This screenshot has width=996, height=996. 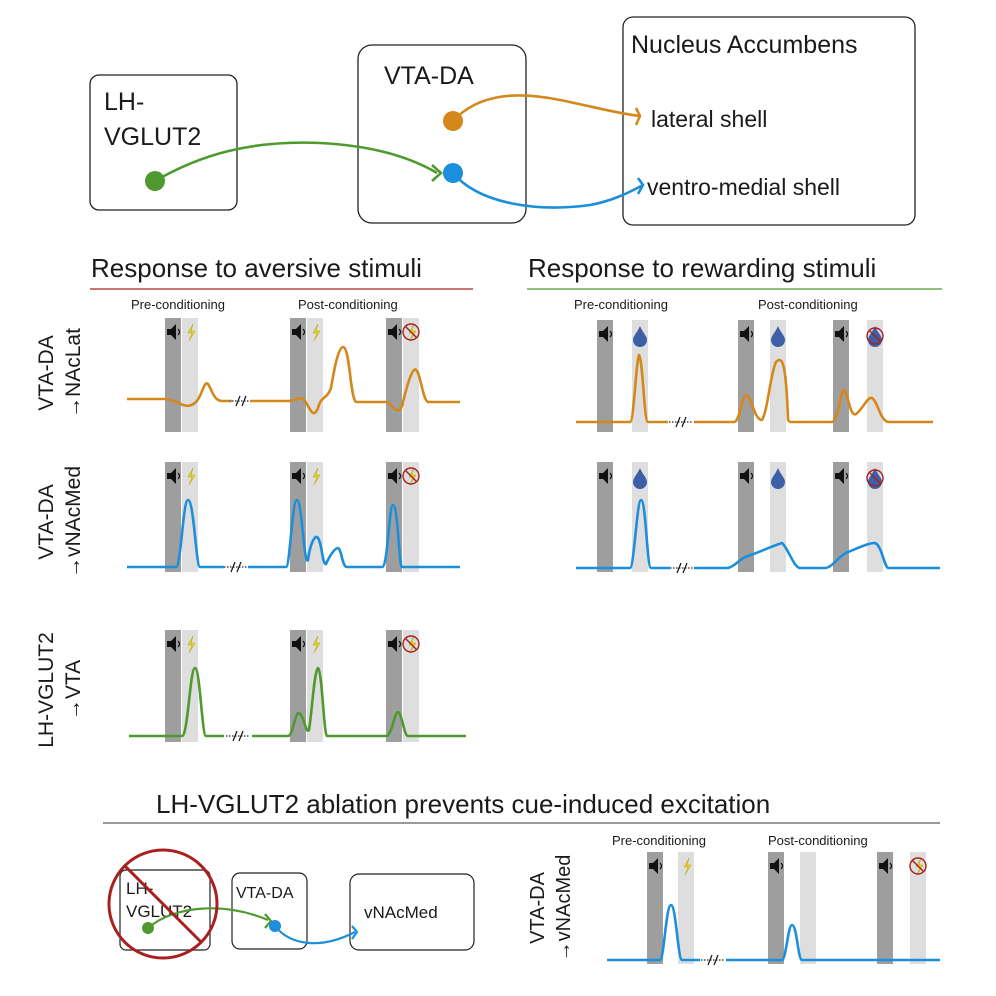 What do you see at coordinates (453, 173) in the screenshot?
I see `vta-medial-soma` at bounding box center [453, 173].